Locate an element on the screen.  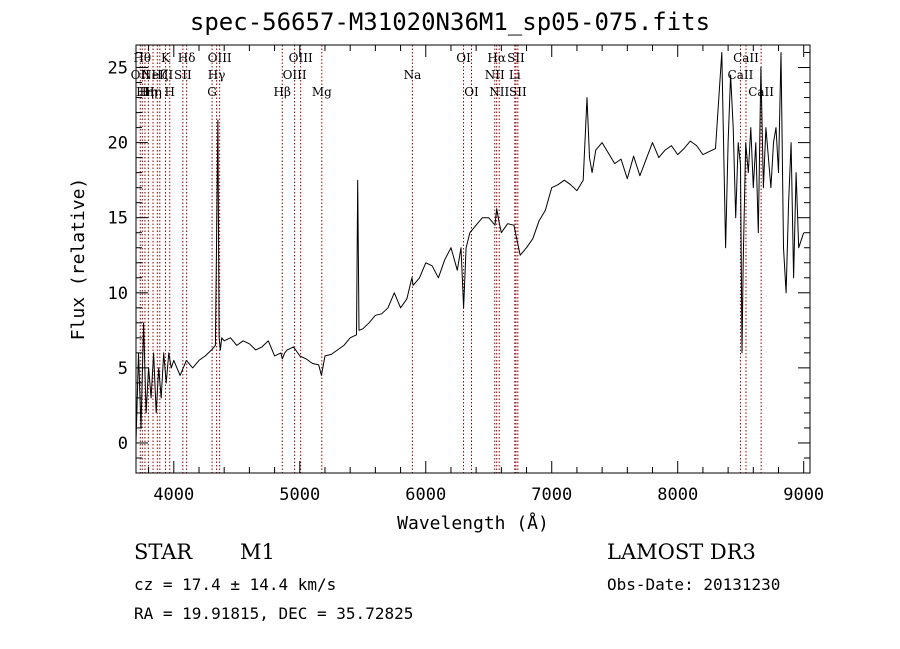
spectral-line-label: Hδ is located at coordinates (187, 58).